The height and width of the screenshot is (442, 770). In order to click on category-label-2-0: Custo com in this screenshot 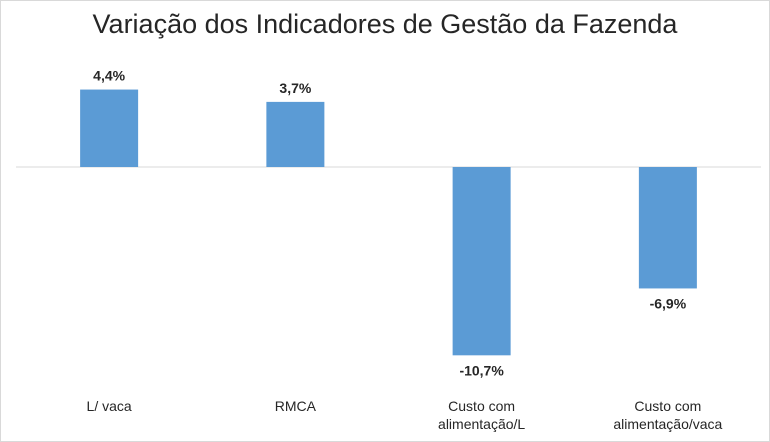, I will do `click(481, 406)`.